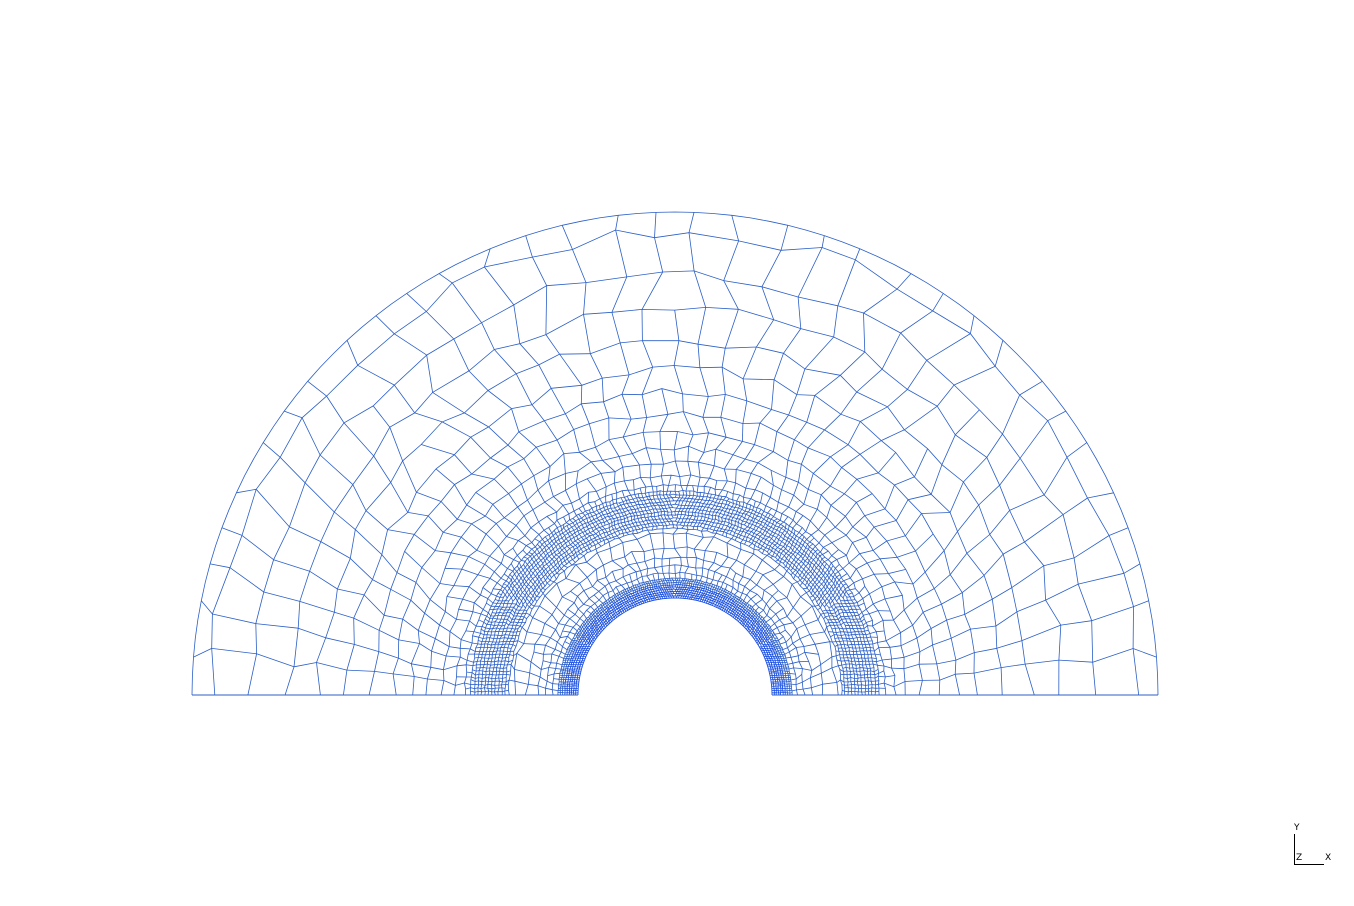 This screenshot has width=1354, height=906. Describe the element at coordinates (1313, 845) in the screenshot. I see `axis-triad: Y Z X` at that location.